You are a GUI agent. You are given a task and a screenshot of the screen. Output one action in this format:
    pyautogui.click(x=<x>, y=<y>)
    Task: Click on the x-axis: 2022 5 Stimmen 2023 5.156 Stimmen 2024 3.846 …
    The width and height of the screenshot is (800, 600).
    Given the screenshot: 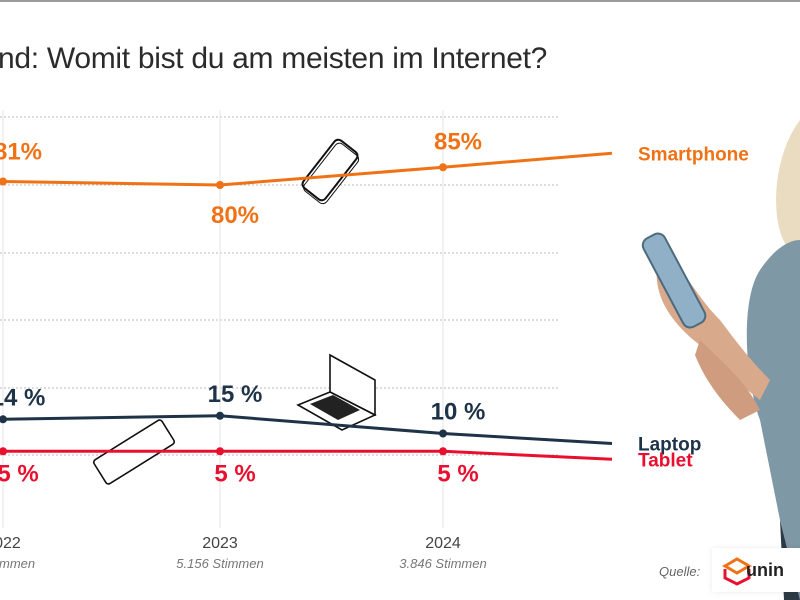 What is the action you would take?
    pyautogui.click(x=243, y=553)
    